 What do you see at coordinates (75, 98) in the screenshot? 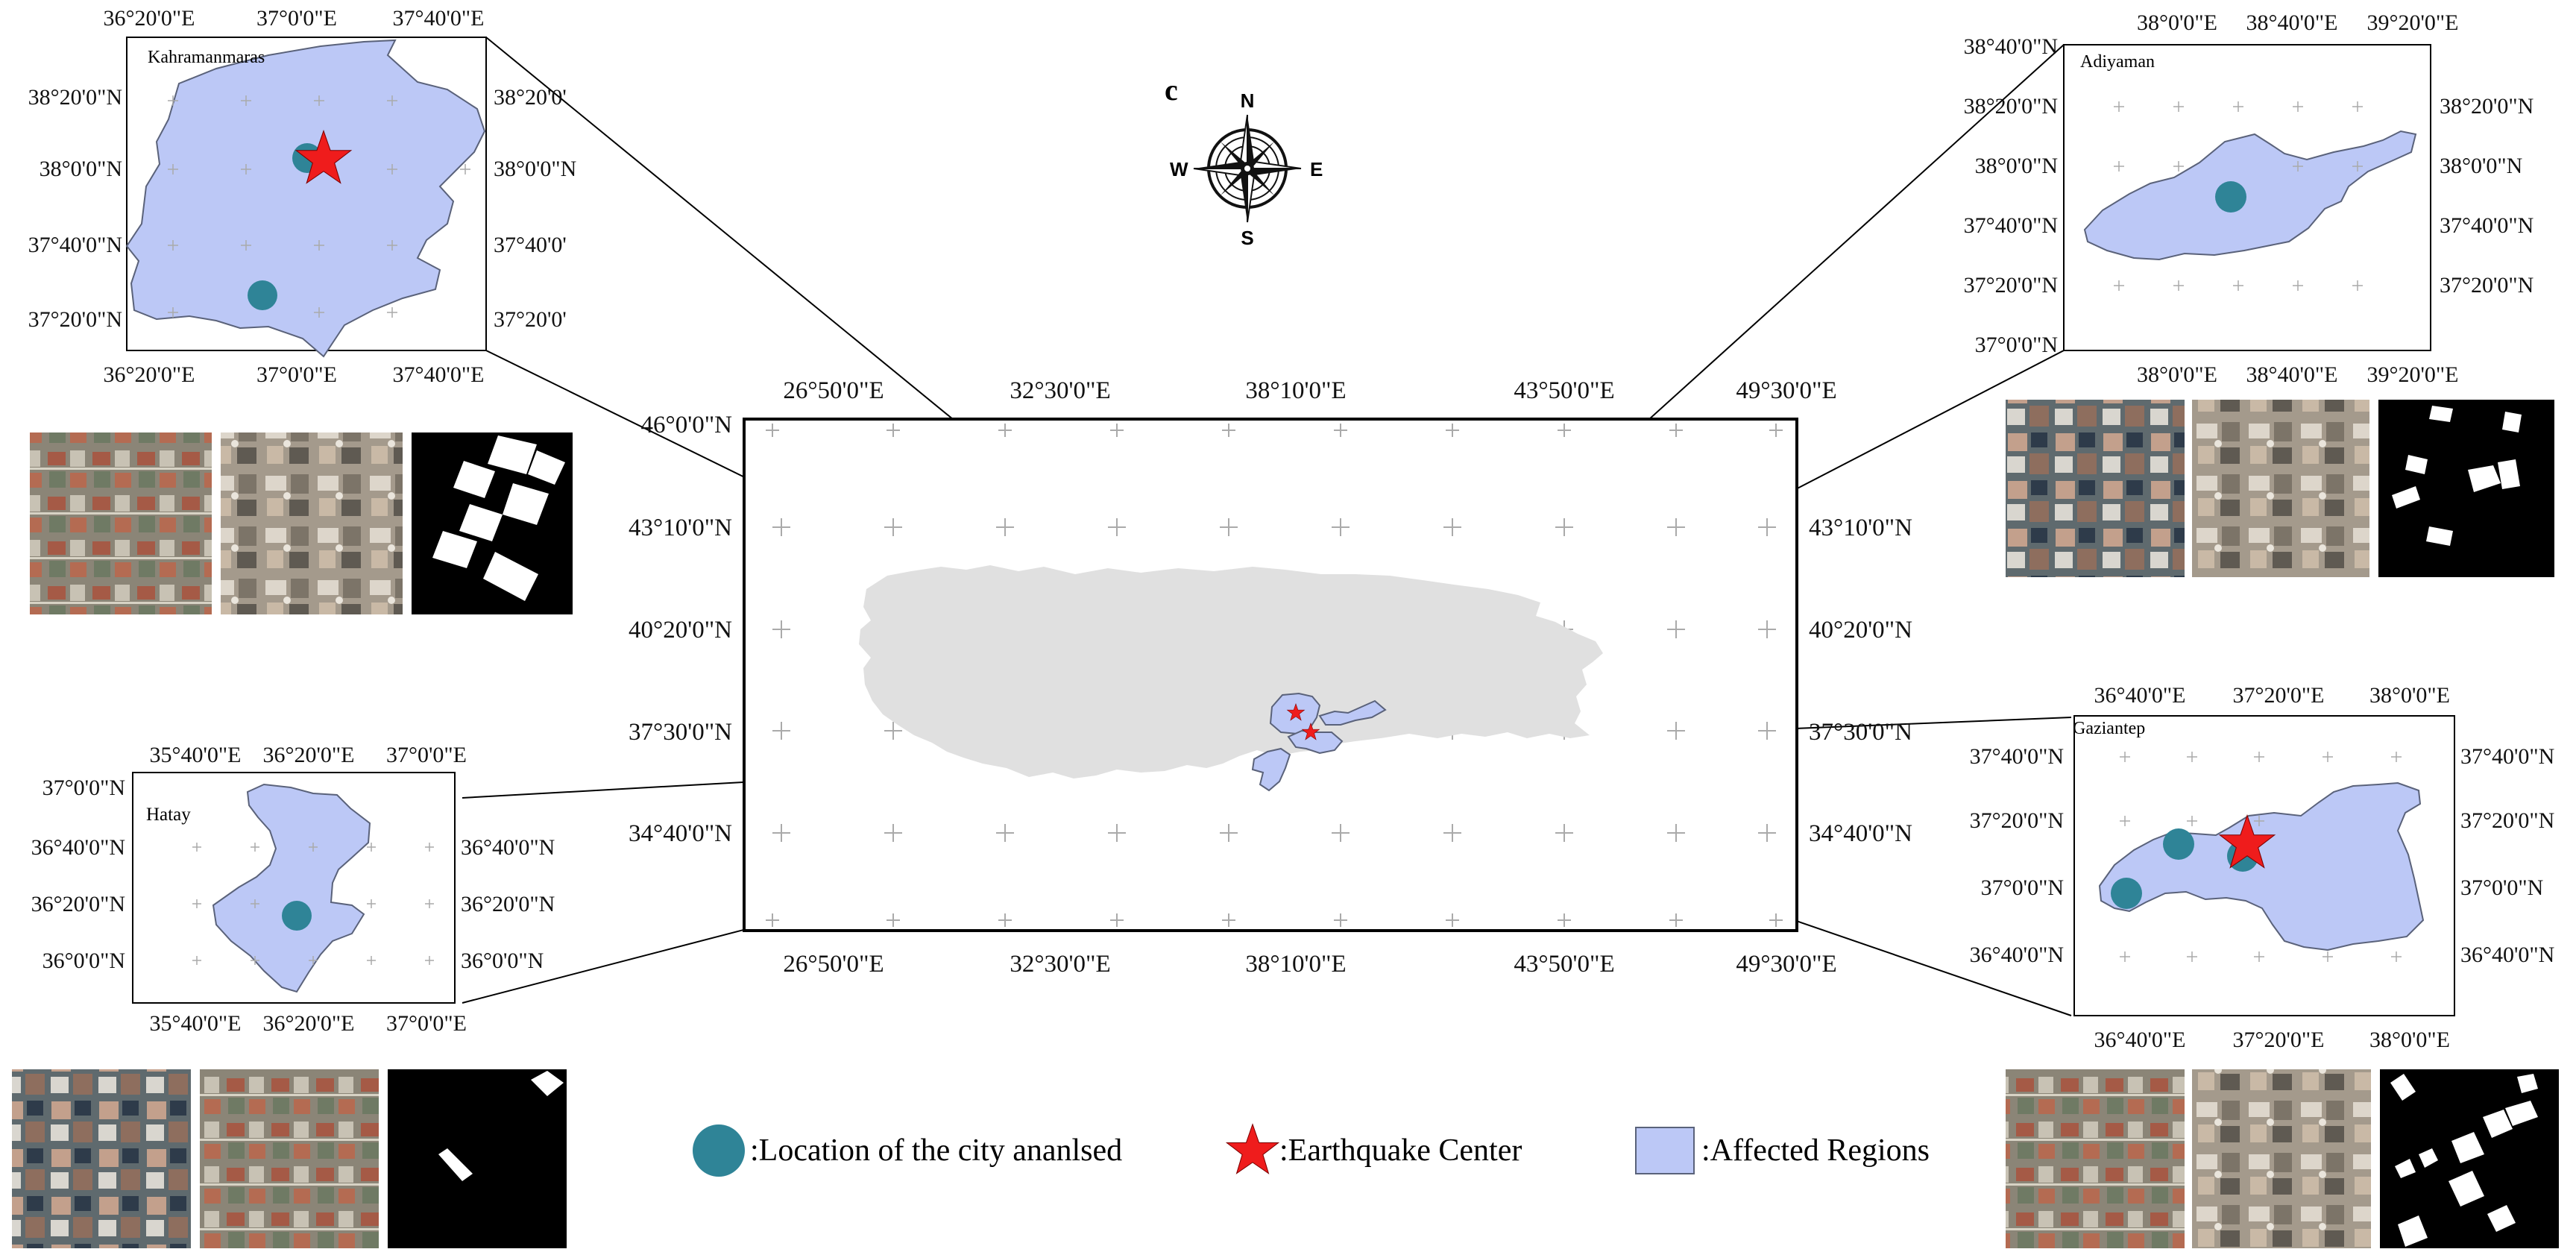
I see `kahr-left-1: 38°20'0"N` at bounding box center [75, 98].